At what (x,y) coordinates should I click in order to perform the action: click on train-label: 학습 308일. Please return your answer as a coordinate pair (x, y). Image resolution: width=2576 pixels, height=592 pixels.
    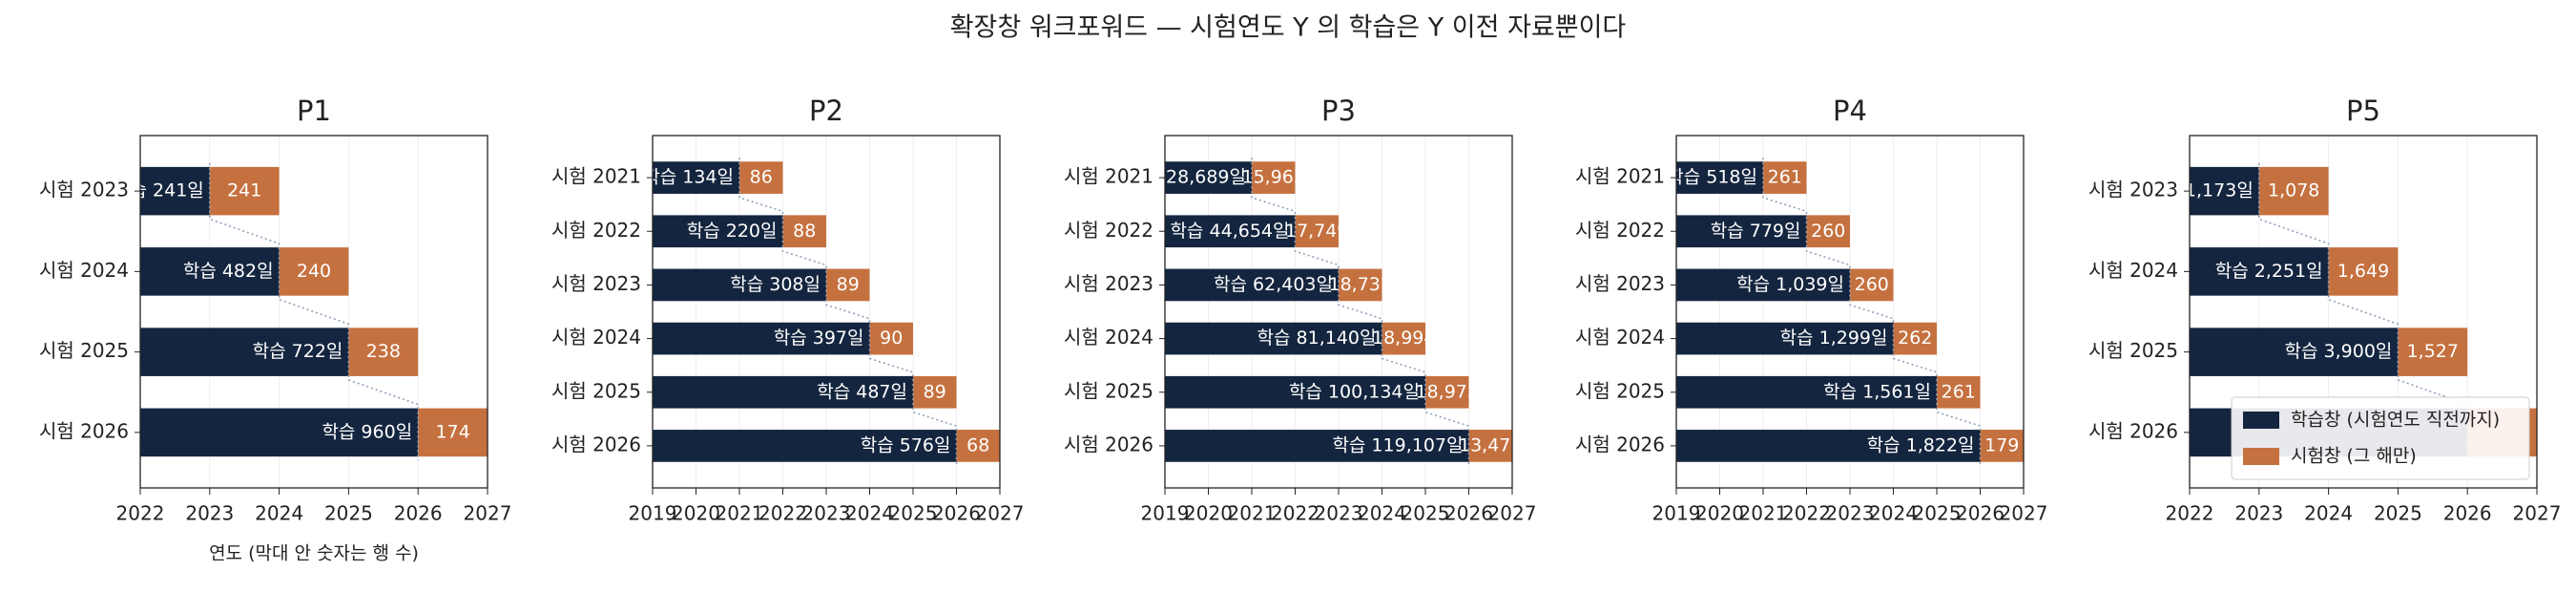
    Looking at the image, I should click on (775, 284).